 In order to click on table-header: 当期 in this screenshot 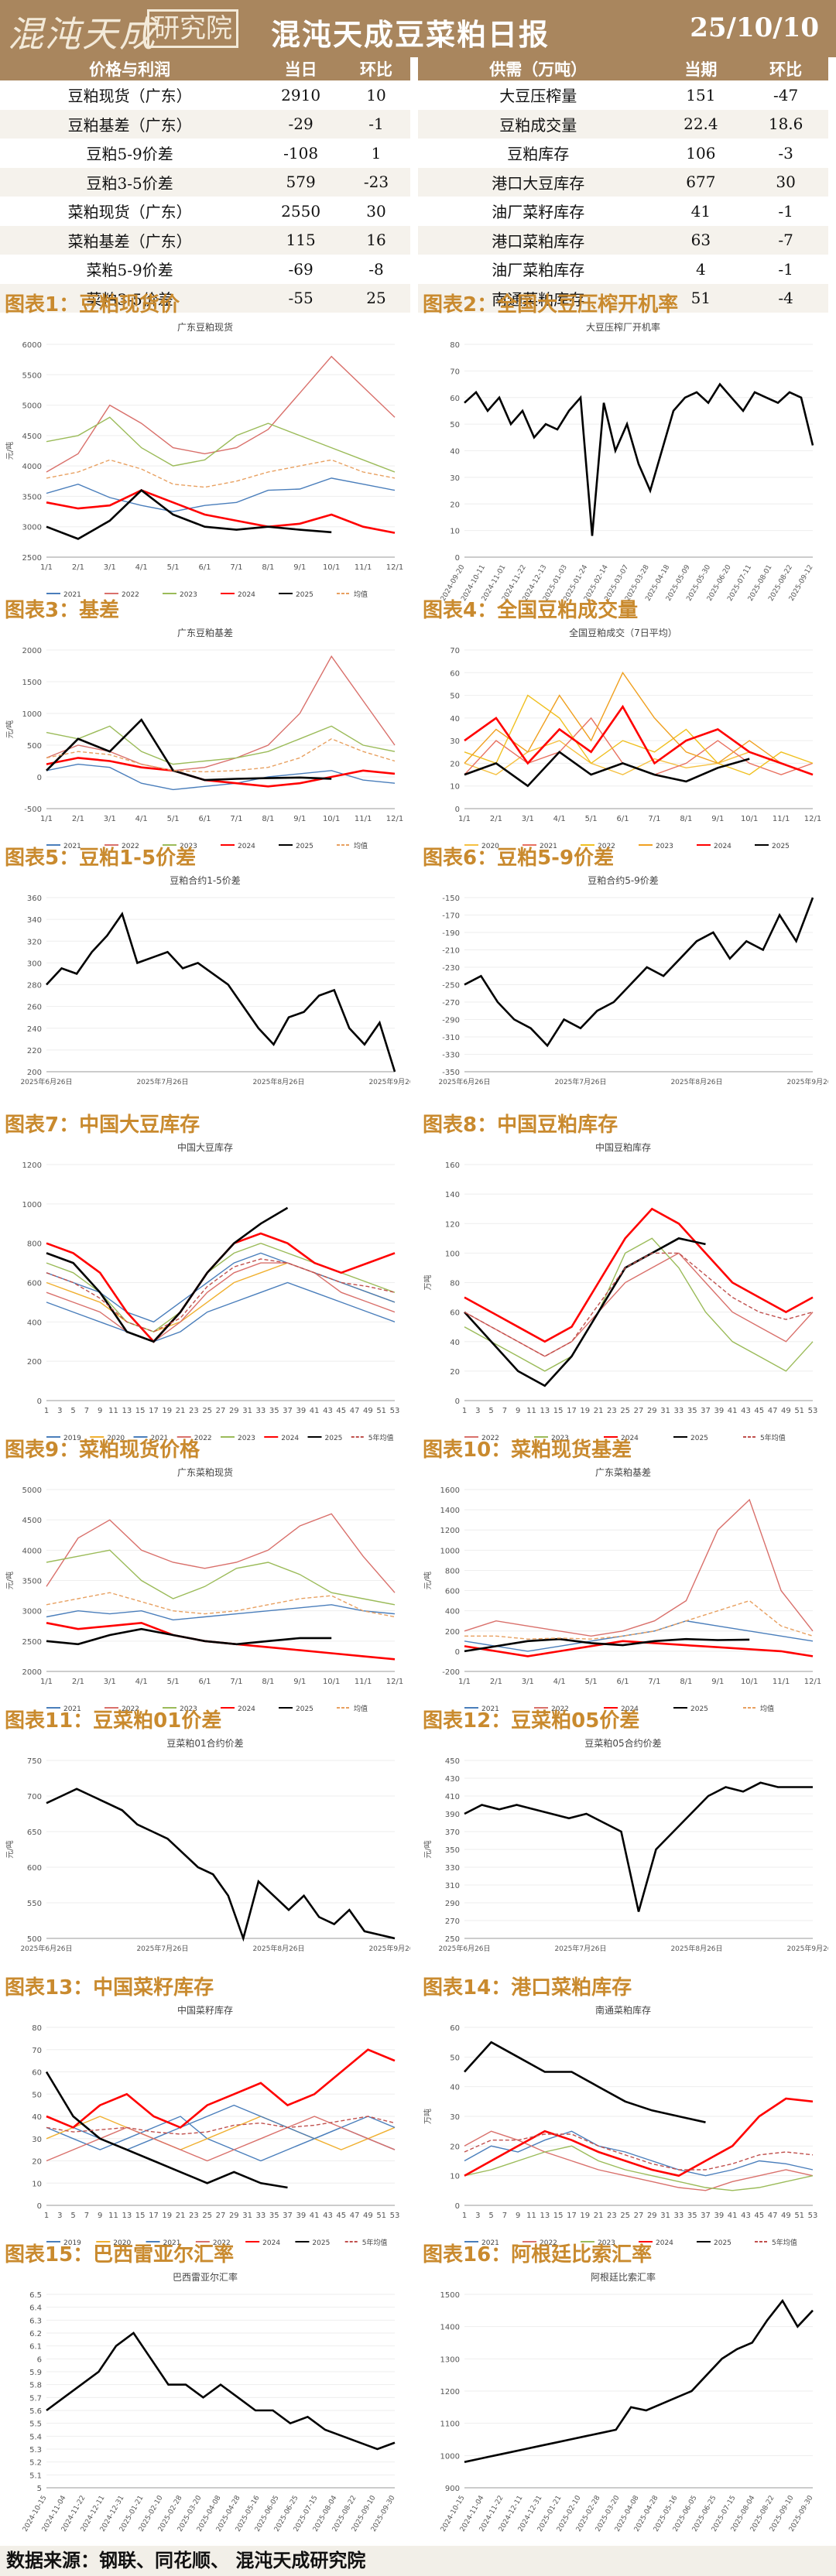, I will do `click(701, 69)`.